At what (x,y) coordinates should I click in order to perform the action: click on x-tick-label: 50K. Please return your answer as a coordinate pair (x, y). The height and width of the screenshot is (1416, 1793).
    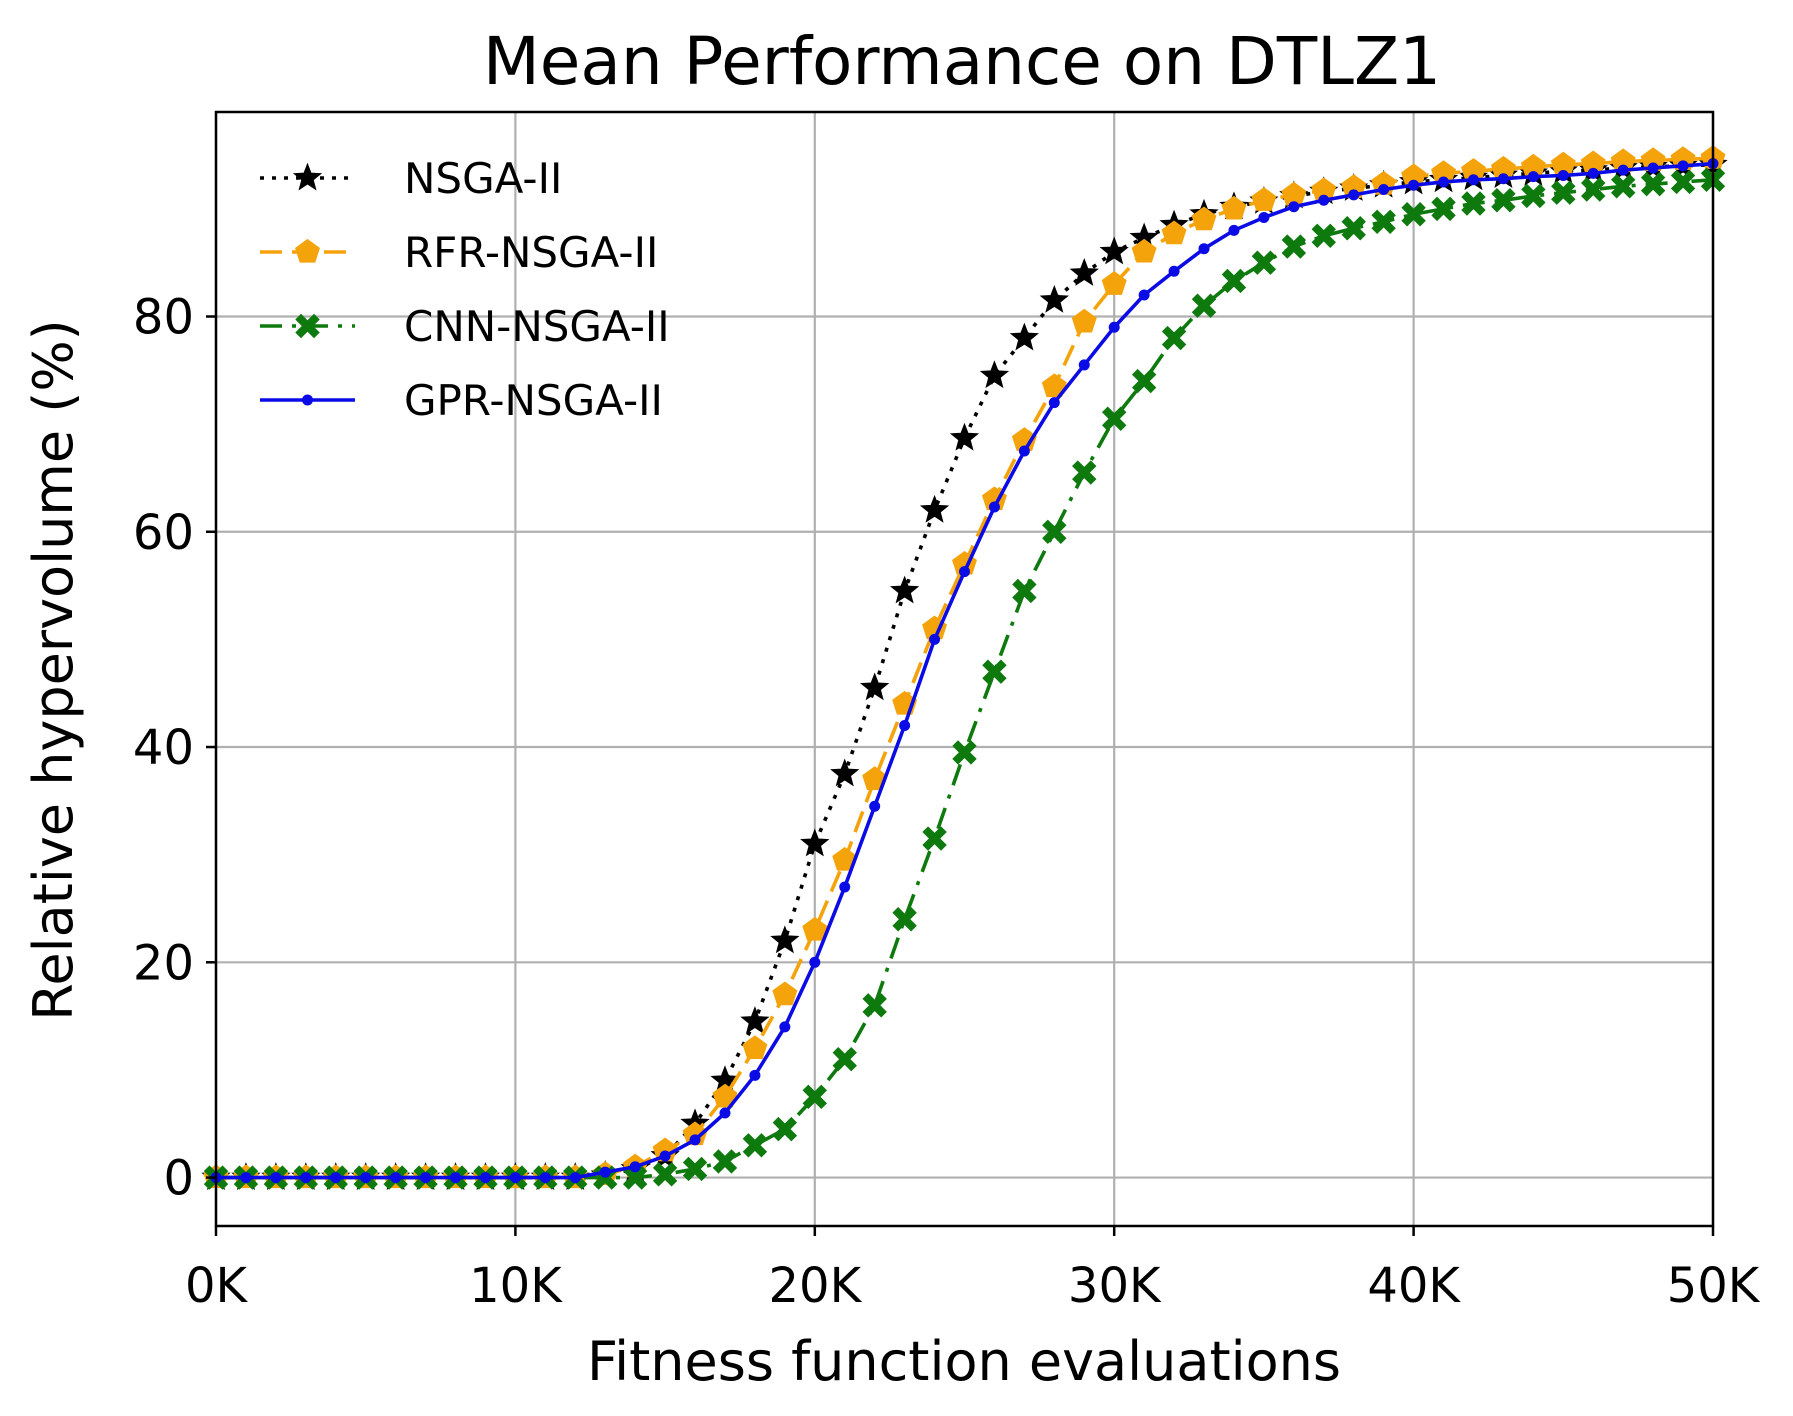
    Looking at the image, I should click on (1714, 1286).